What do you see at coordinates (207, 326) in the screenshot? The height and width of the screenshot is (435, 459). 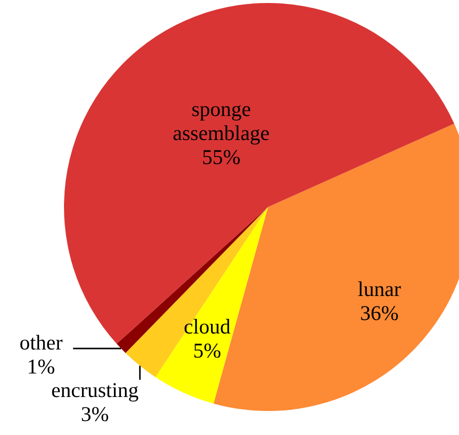 I see `slice-label: cloud` at bounding box center [207, 326].